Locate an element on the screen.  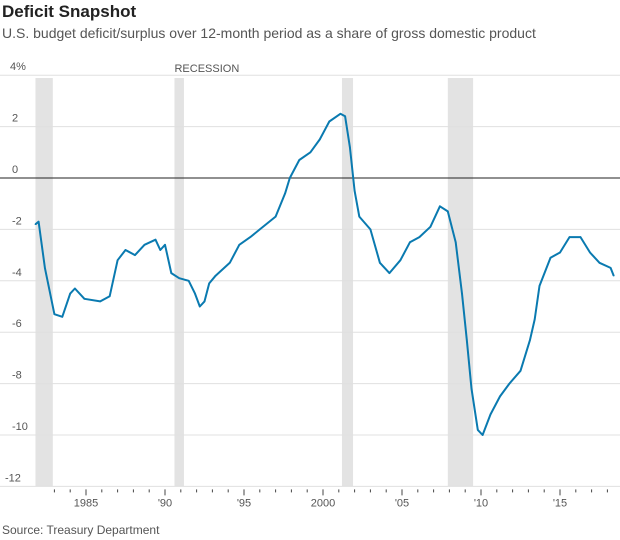
y-tick-label: -6 is located at coordinates (17, 324).